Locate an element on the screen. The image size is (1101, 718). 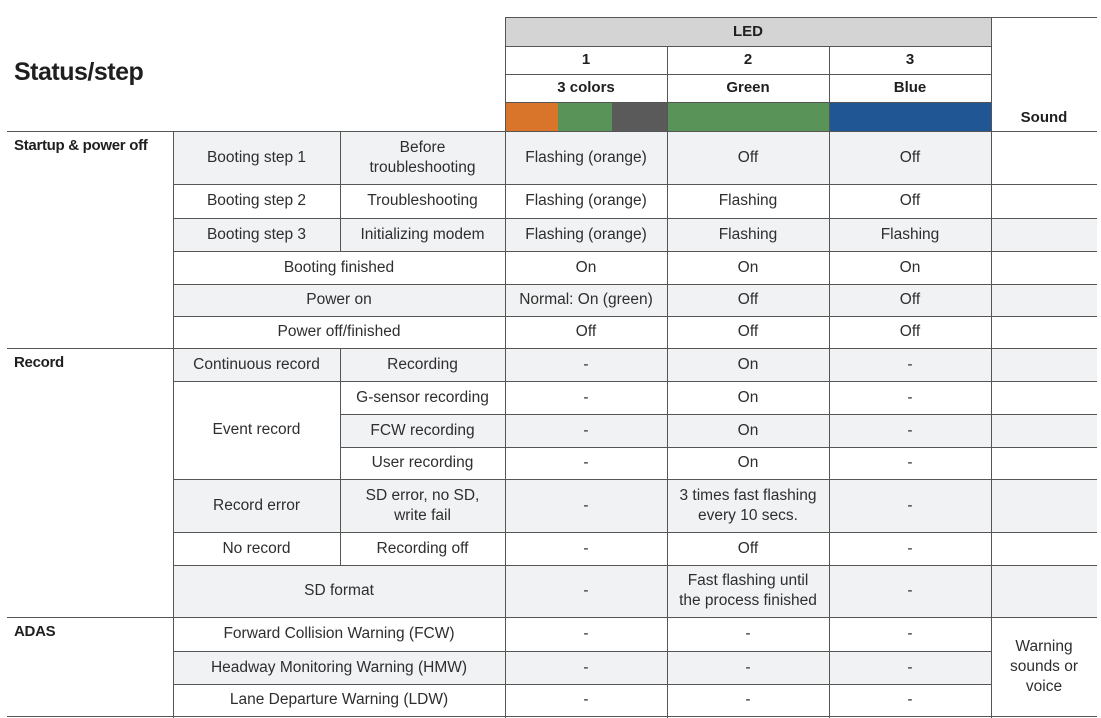
table-row-step: Recording is located at coordinates (422, 364).